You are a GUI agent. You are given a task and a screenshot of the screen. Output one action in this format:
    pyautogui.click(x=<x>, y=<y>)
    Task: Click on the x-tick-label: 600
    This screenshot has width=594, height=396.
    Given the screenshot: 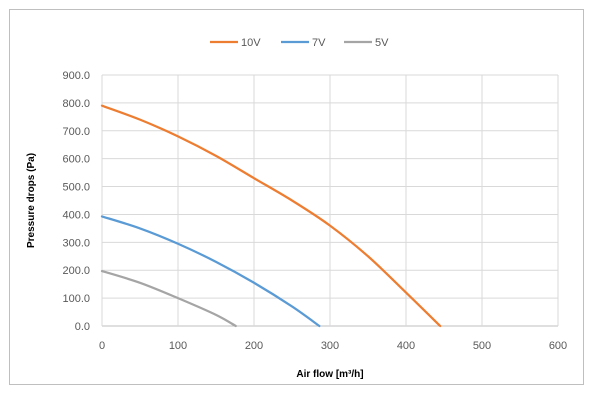 What is the action you would take?
    pyautogui.click(x=558, y=346)
    